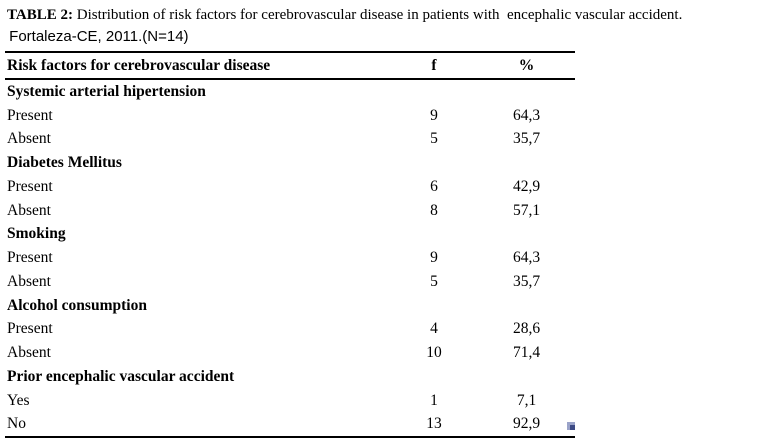  What do you see at coordinates (290, 330) in the screenshot?
I see `table-row: Present 4 28,6` at bounding box center [290, 330].